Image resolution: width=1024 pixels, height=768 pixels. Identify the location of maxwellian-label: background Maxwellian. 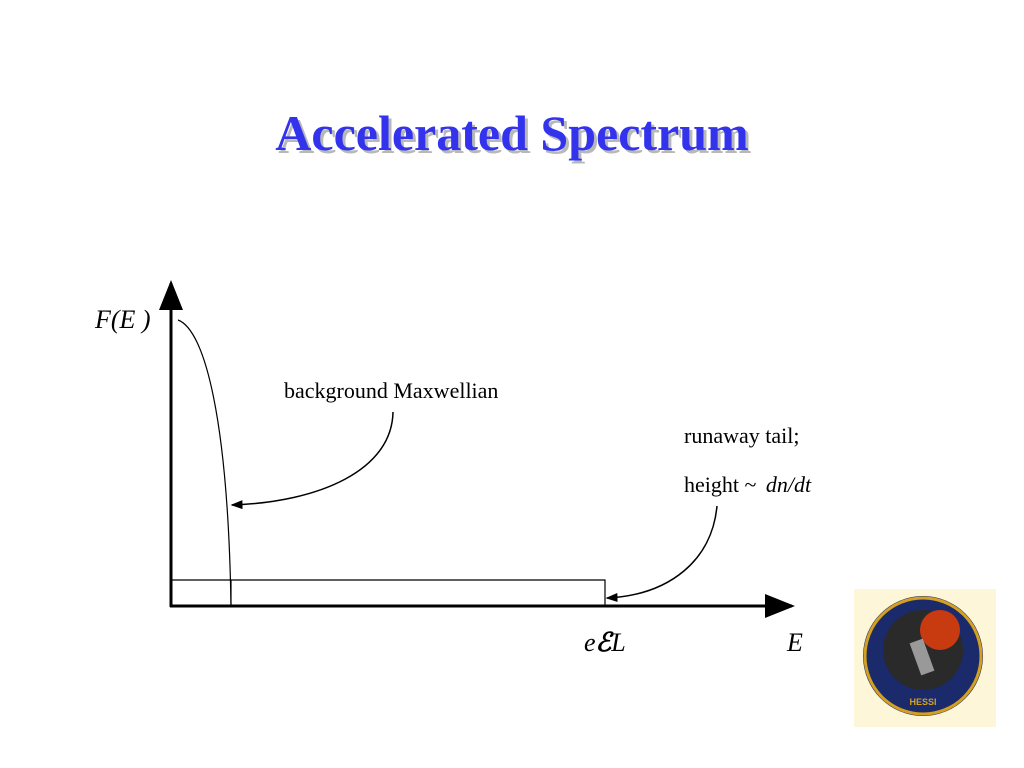
(391, 390).